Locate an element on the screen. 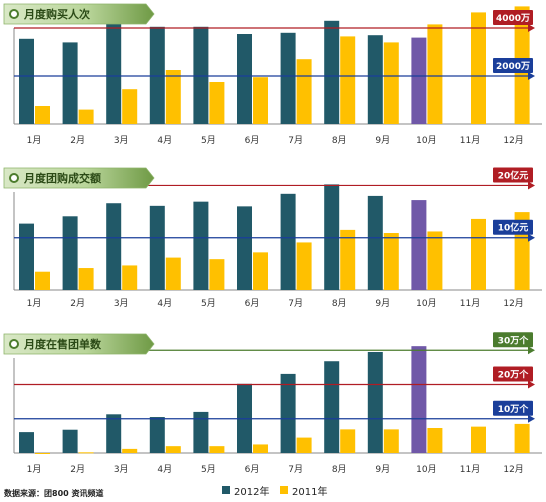  source-note: 数据来源：团800 资讯频道 is located at coordinates (53, 493).